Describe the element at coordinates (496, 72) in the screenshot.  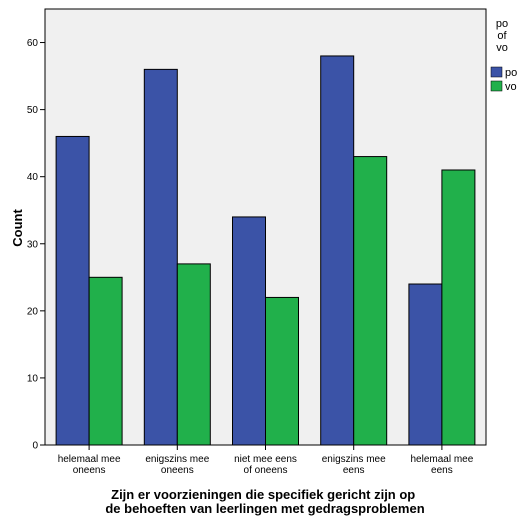
I see `legend-swatch-po` at that location.